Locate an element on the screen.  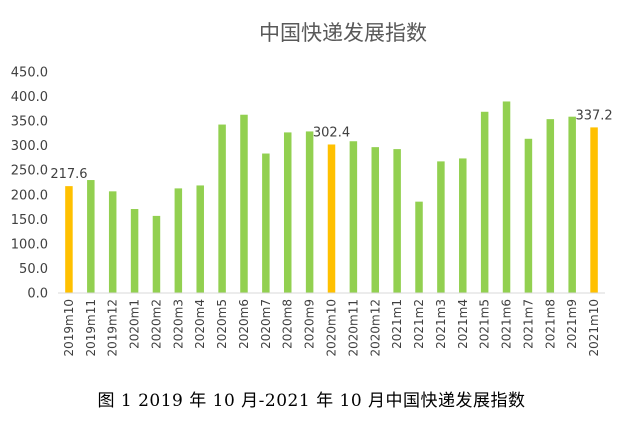
bar-2020m10 is located at coordinates (331, 218).